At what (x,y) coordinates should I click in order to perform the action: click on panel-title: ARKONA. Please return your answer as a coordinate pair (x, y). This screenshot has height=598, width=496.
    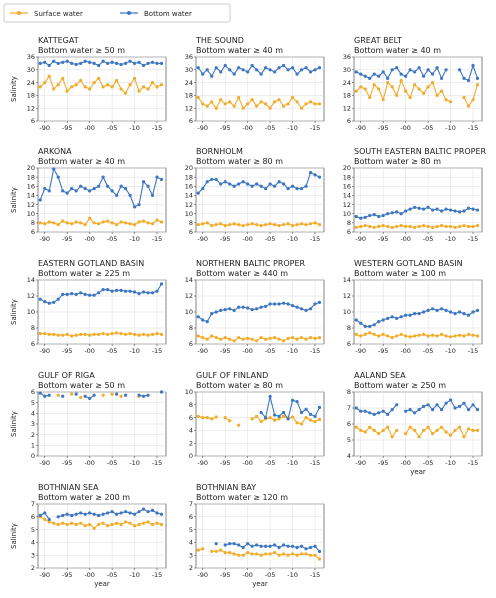
    Looking at the image, I should click on (55, 151).